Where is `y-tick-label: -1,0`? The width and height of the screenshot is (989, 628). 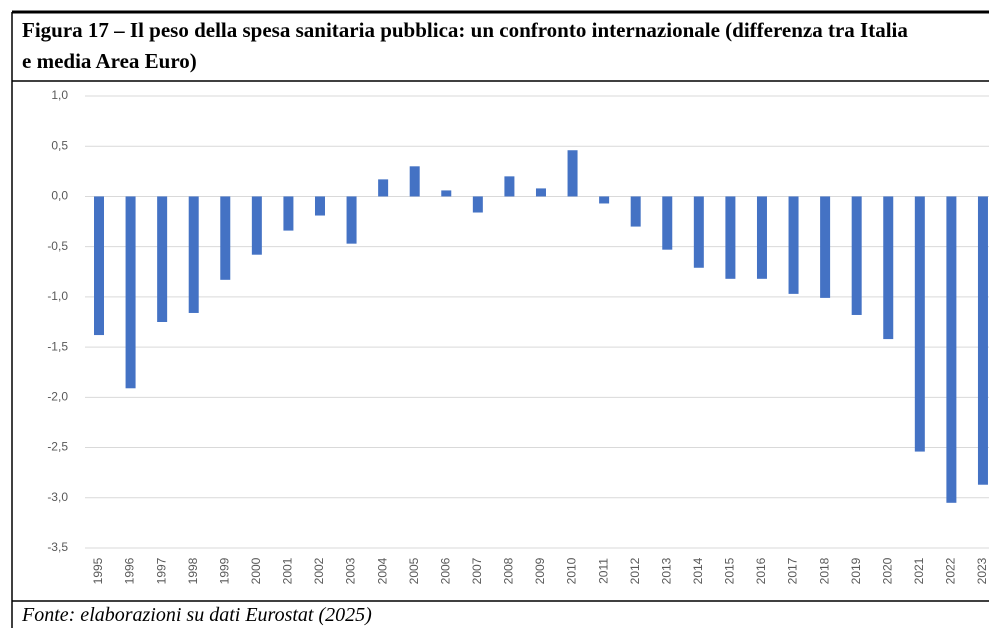 y-tick-label: -1,0 is located at coordinates (57, 296).